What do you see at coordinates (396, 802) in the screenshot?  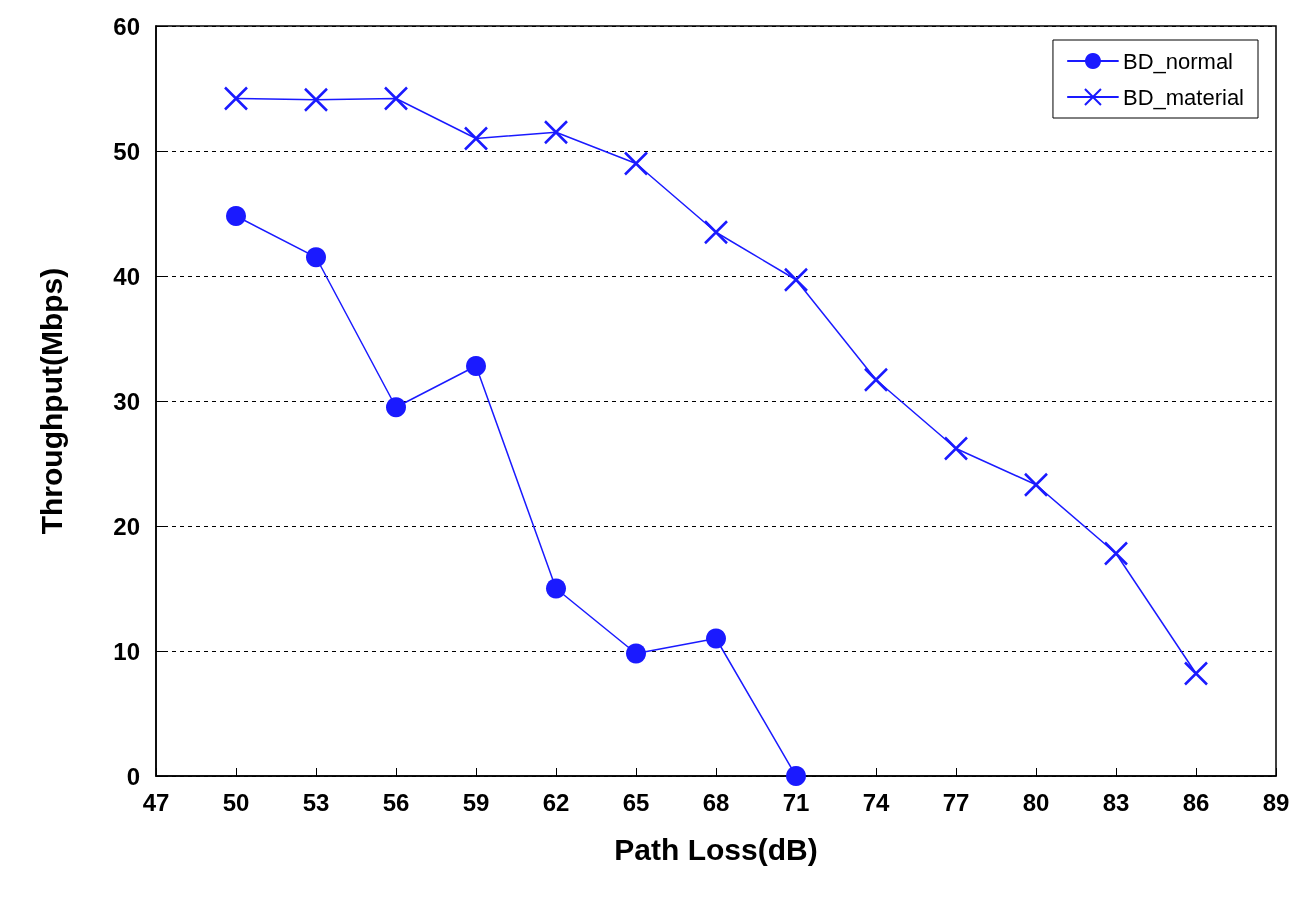 I see `x-tick-label: 56` at bounding box center [396, 802].